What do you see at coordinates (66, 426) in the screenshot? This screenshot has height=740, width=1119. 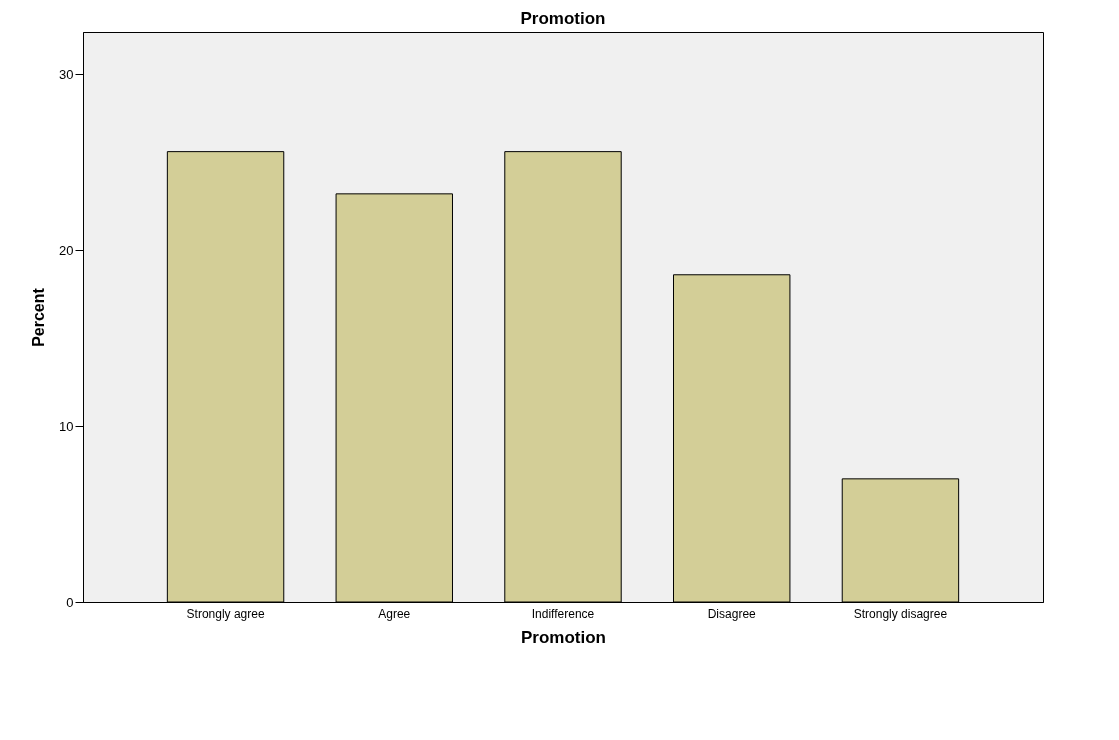 I see `y-tick-label: 10` at bounding box center [66, 426].